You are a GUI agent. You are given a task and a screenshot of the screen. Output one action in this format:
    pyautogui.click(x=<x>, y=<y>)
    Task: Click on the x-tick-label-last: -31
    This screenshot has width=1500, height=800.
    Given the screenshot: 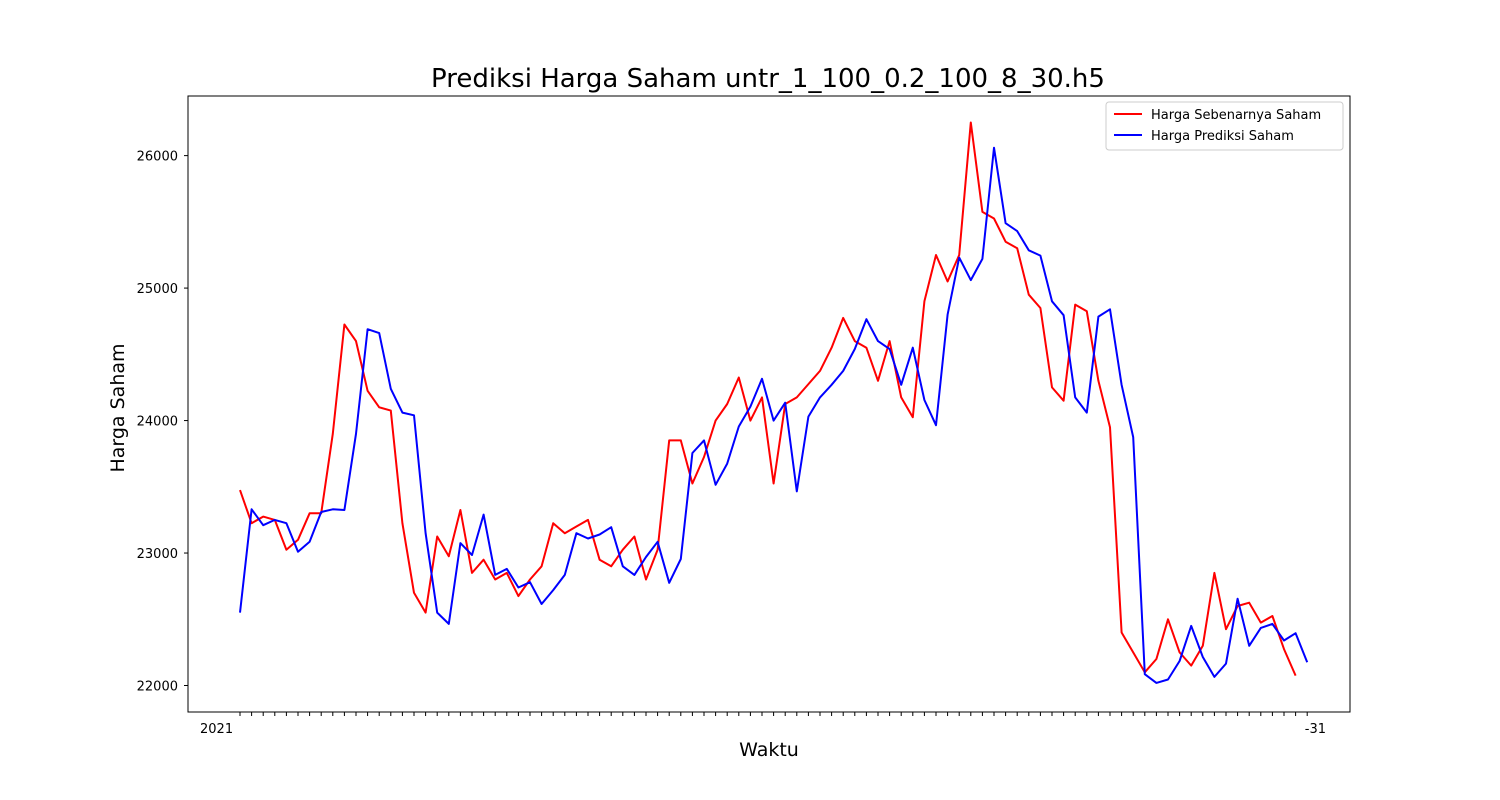 What is the action you would take?
    pyautogui.click(x=1315, y=729)
    